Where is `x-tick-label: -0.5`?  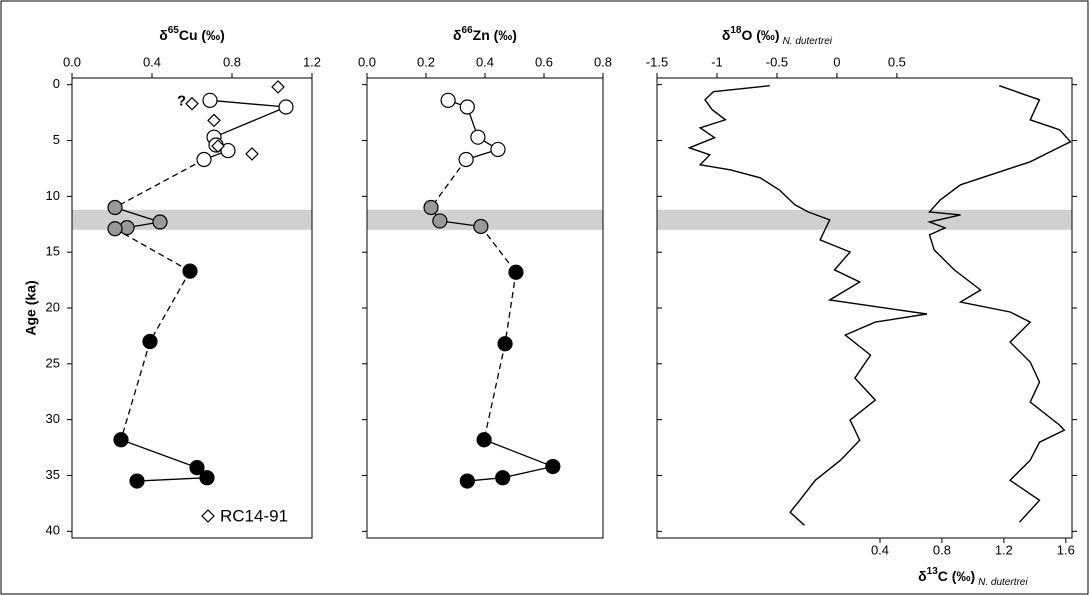 x-tick-label: -0.5 is located at coordinates (777, 61).